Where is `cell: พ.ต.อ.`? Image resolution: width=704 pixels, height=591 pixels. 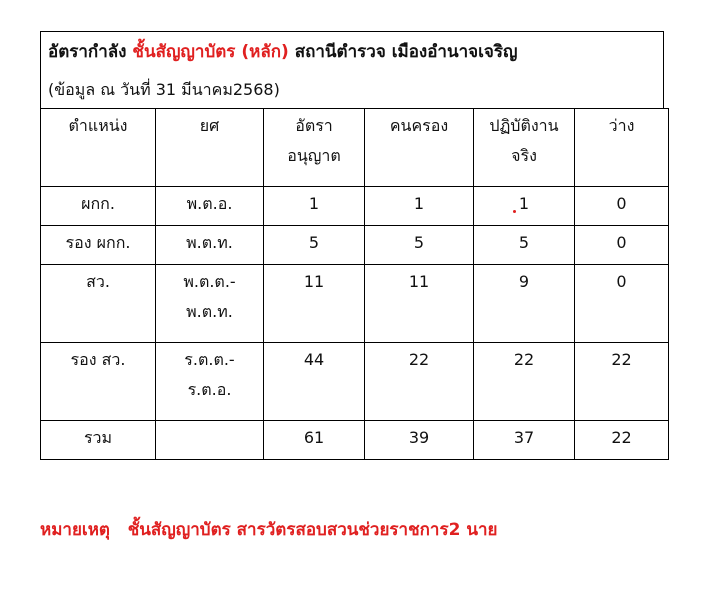 cell: พ.ต.อ. is located at coordinates (209, 206).